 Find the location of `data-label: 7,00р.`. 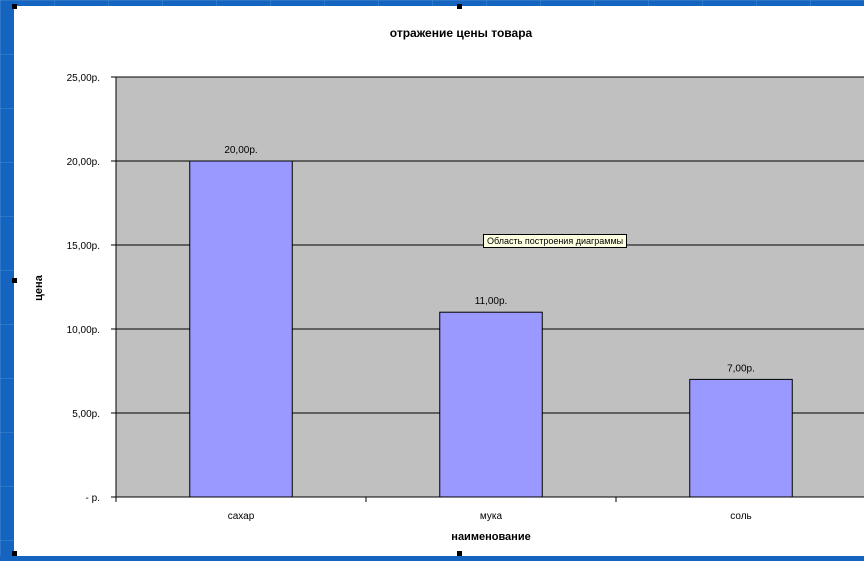

data-label: 7,00р. is located at coordinates (741, 368).